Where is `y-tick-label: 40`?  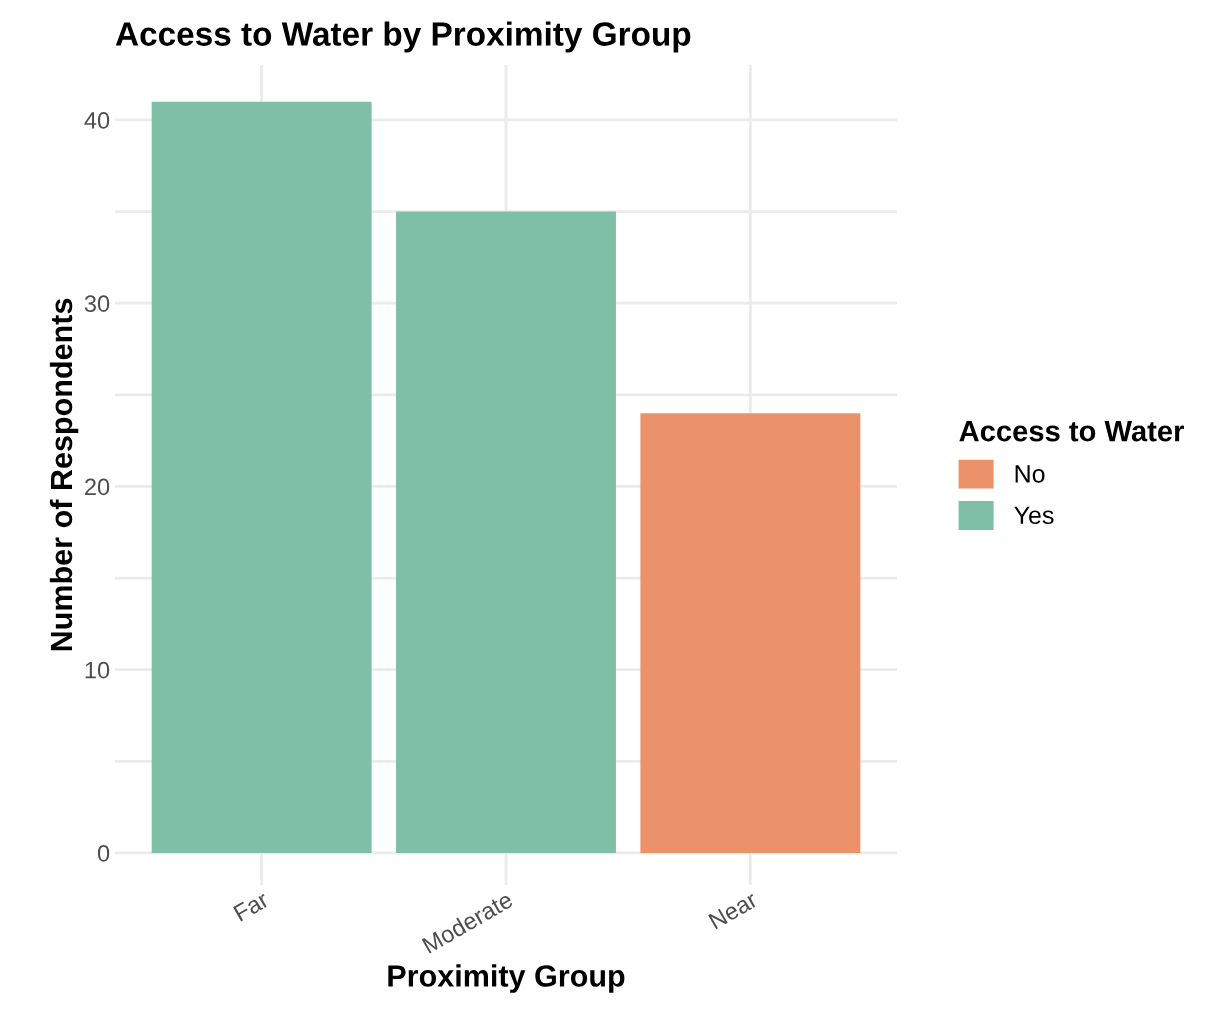 y-tick-label: 40 is located at coordinates (97, 120).